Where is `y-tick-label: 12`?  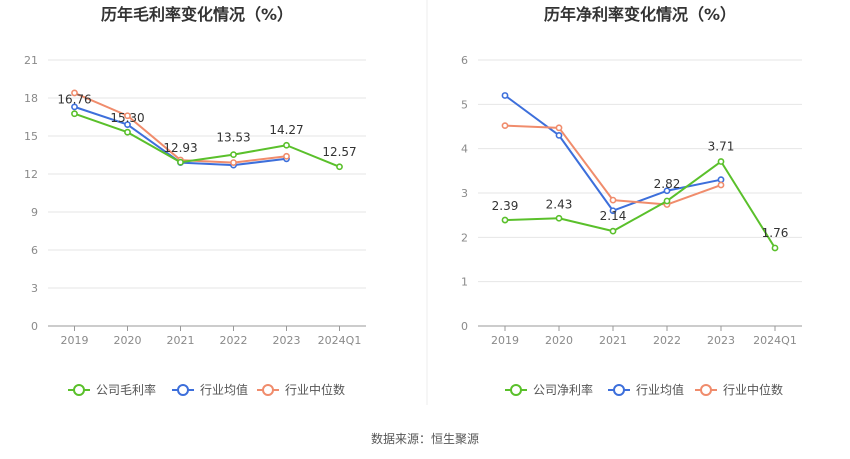
y-tick-label: 12 is located at coordinates (31, 174).